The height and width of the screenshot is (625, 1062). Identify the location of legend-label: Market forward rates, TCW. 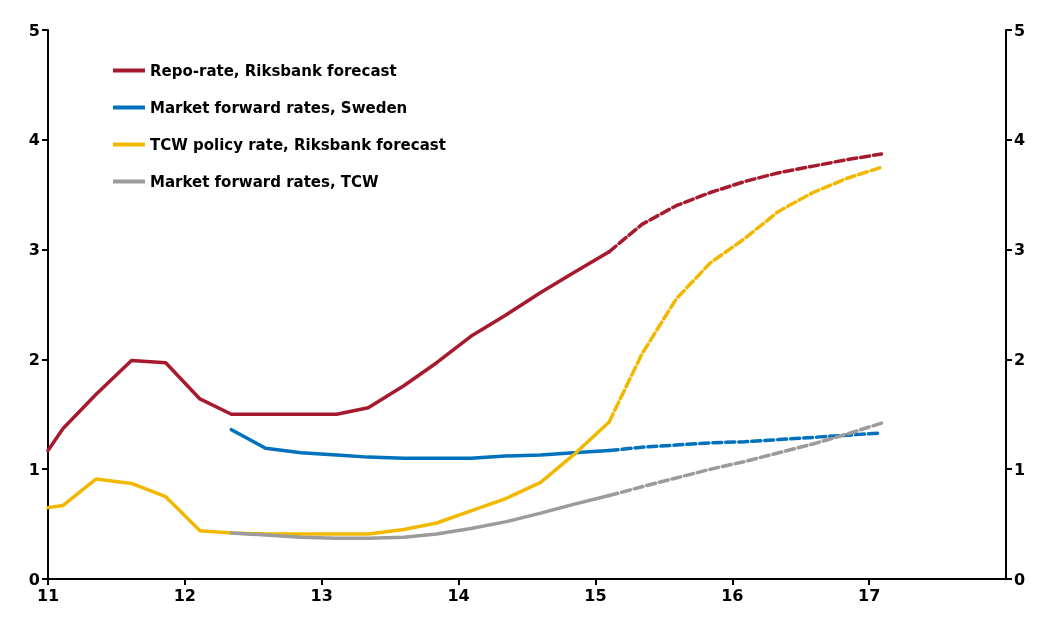
(265, 181).